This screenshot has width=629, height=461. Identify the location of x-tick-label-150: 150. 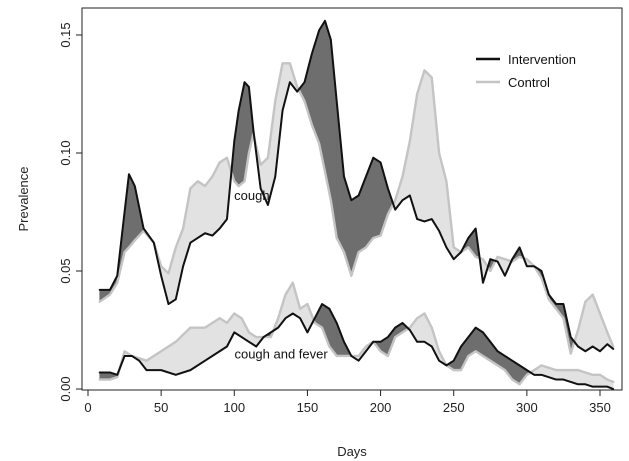
(308, 407).